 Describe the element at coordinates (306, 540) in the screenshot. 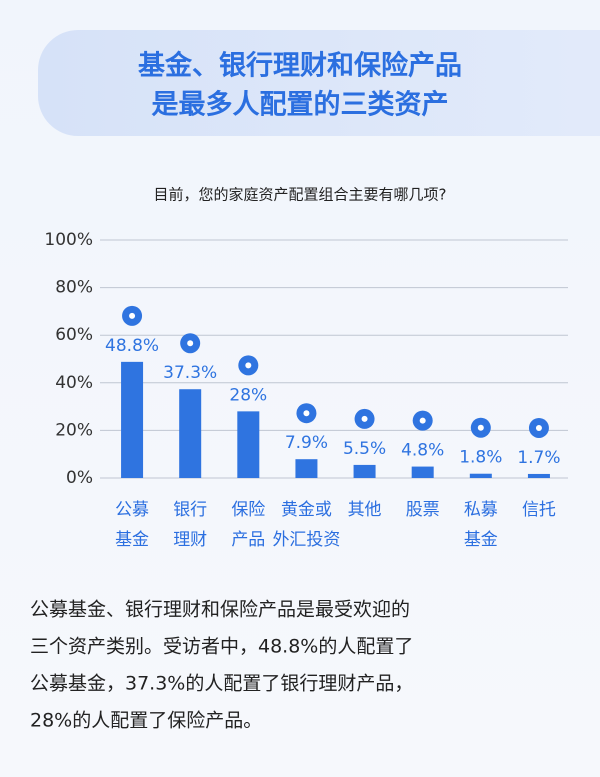

I see `x-tick-label: 外汇投资` at that location.